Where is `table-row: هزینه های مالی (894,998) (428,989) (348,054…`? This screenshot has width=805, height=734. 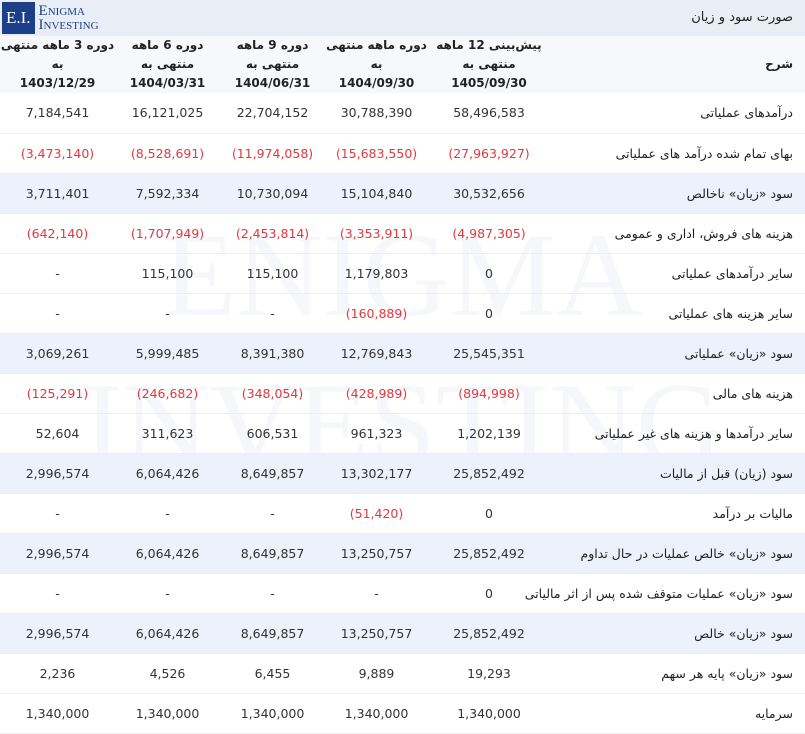 table-row: هزینه های مالی (894,998) (428,989) (348,054… is located at coordinates (402, 393).